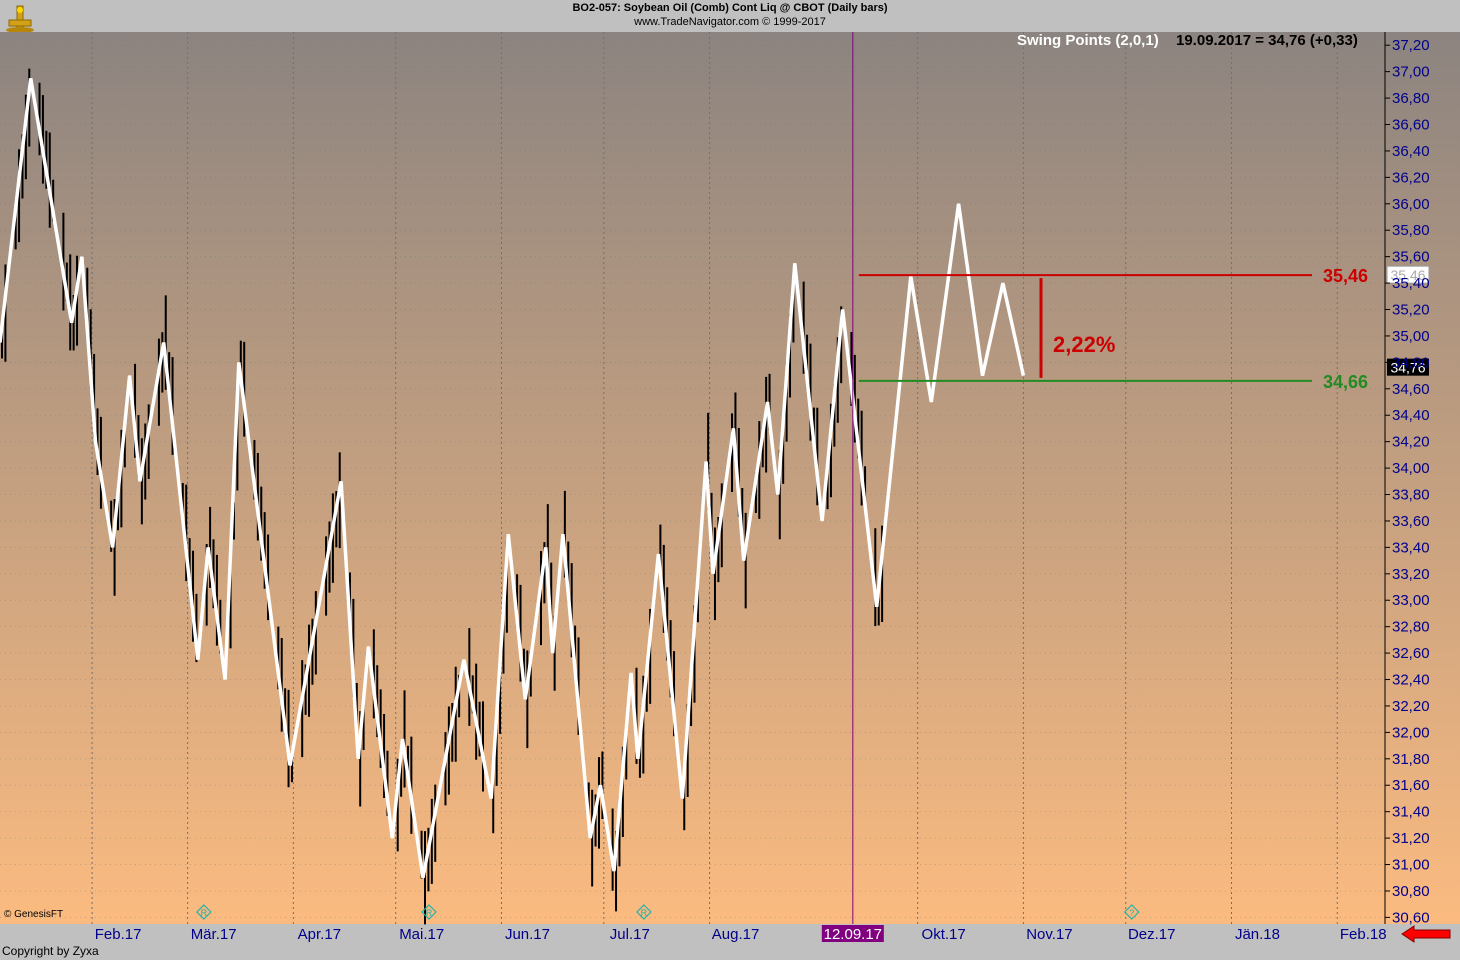  I want to click on resistance-axis-label: 35,46, so click(1407, 275).